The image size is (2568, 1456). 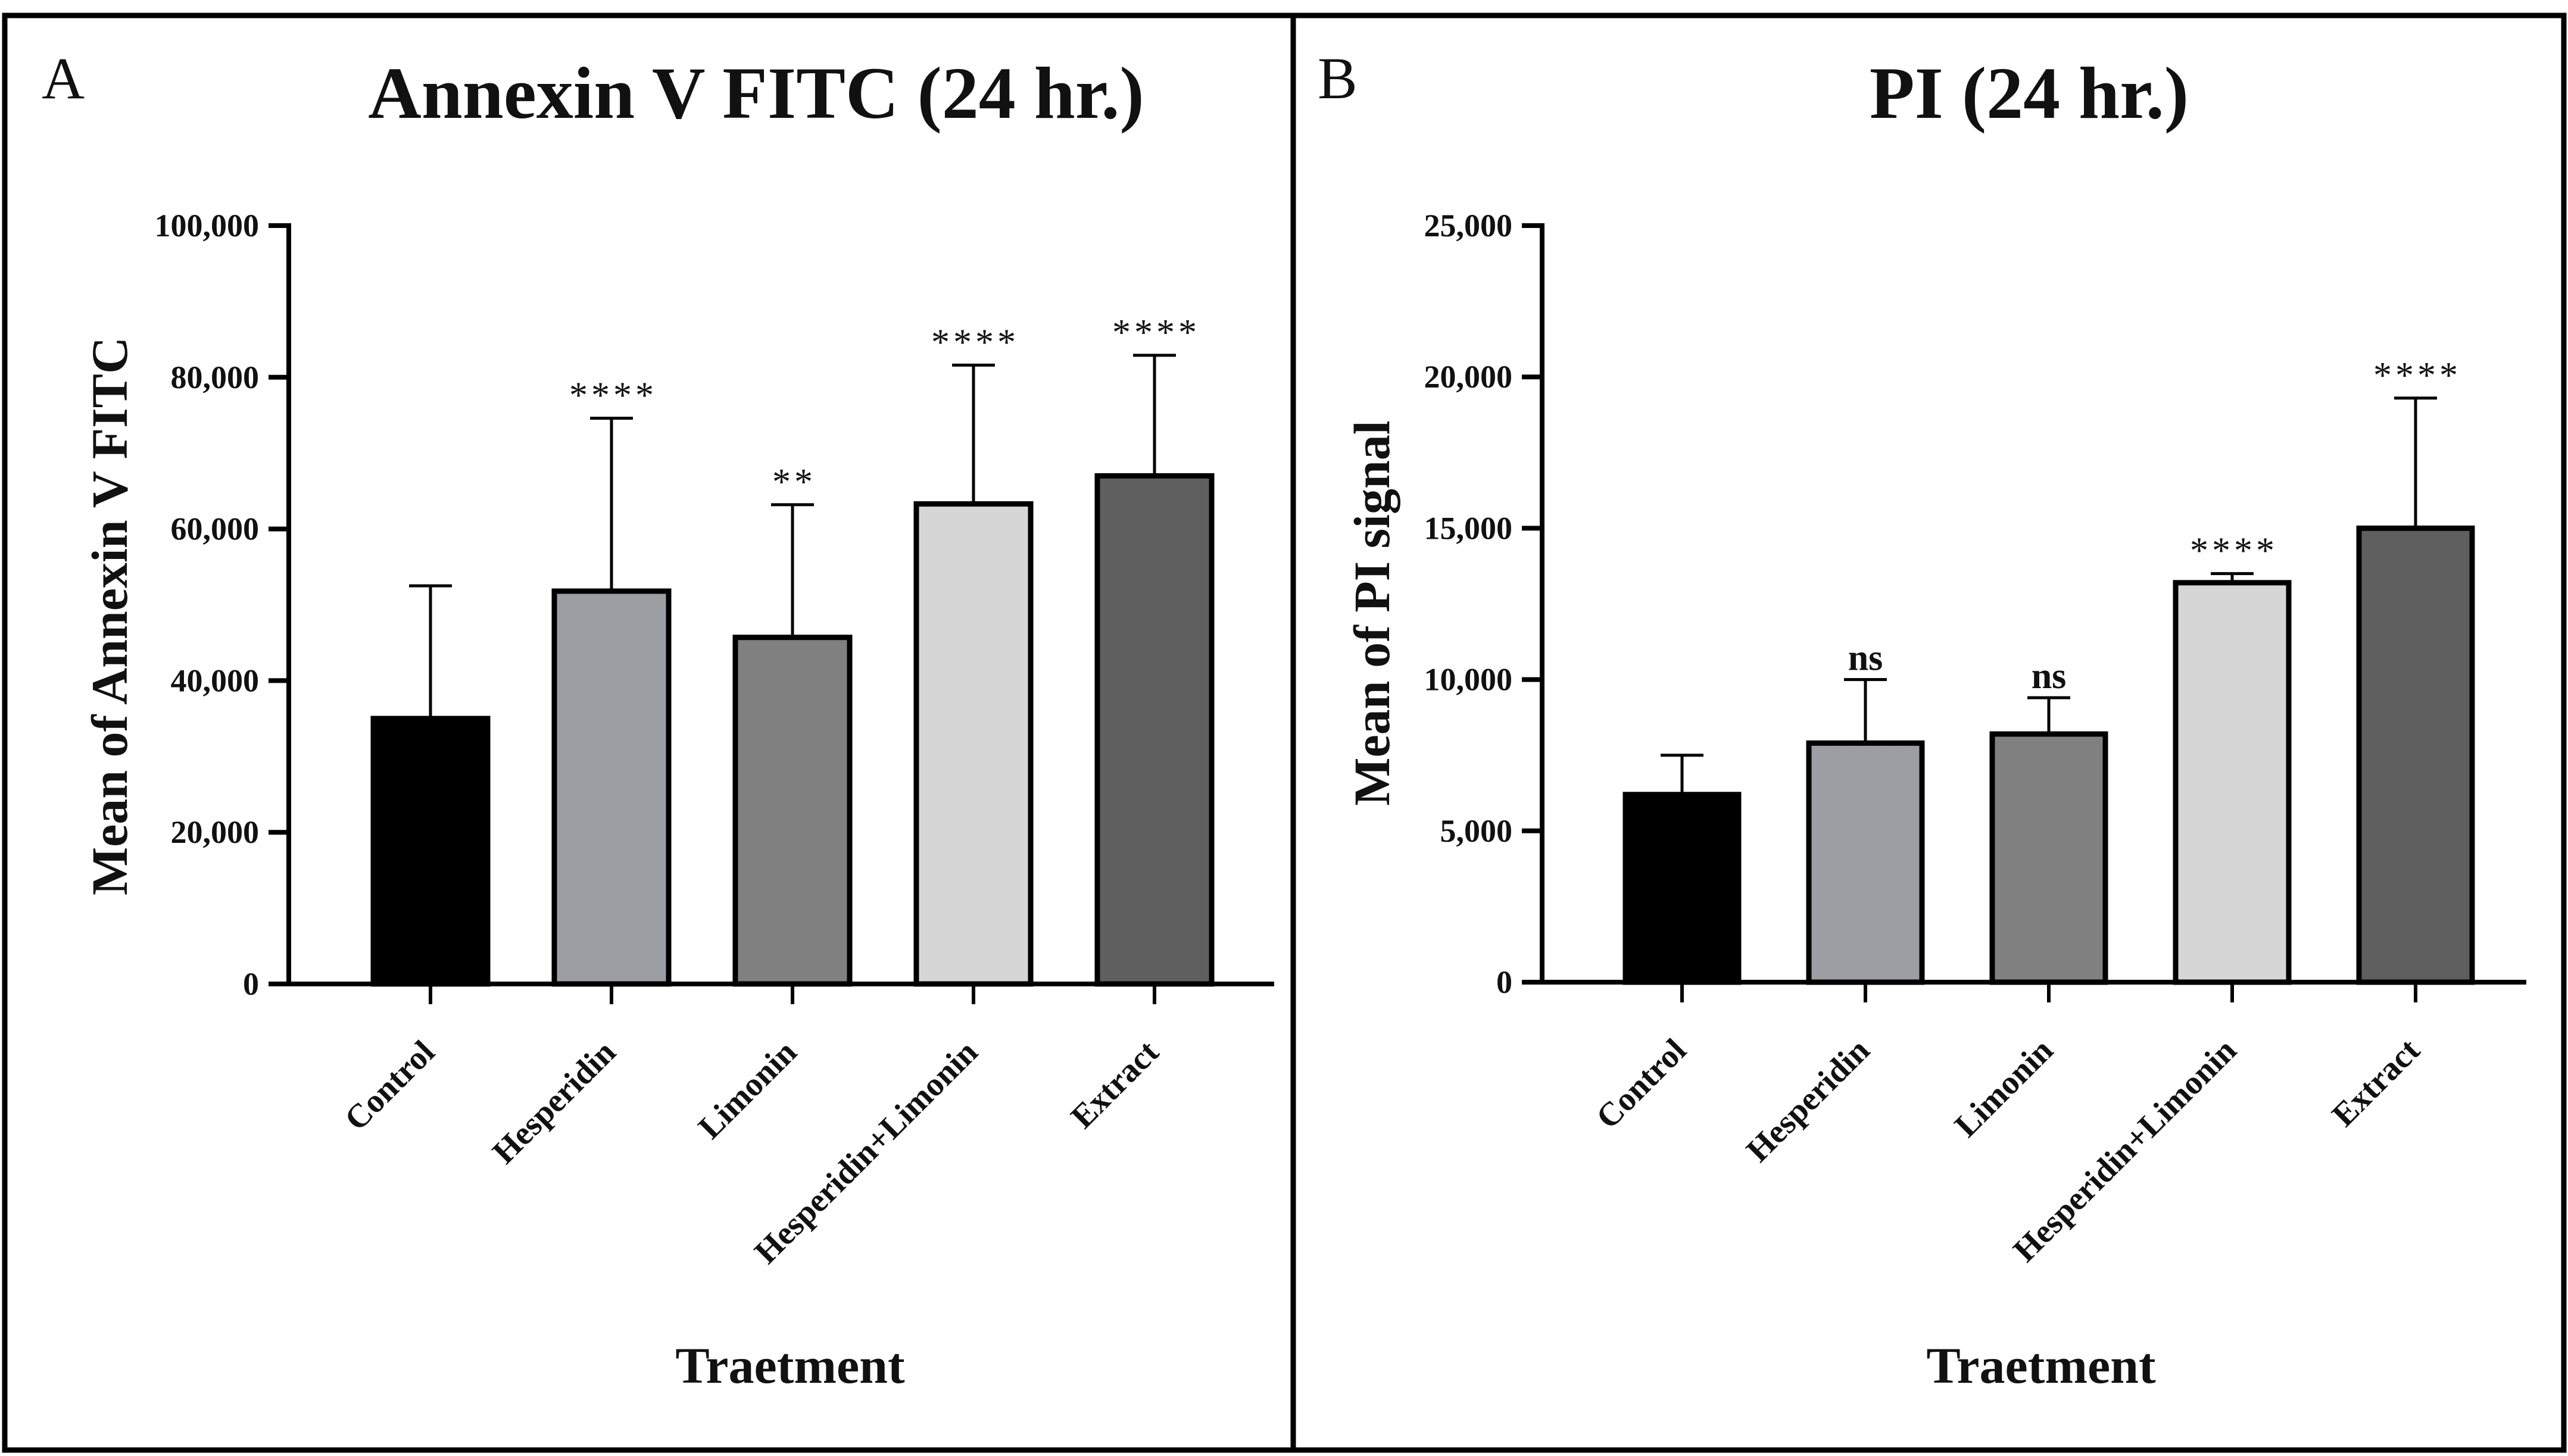 What do you see at coordinates (216, 529) in the screenshot?
I see `panel-a-y-tick-label: 60,000` at bounding box center [216, 529].